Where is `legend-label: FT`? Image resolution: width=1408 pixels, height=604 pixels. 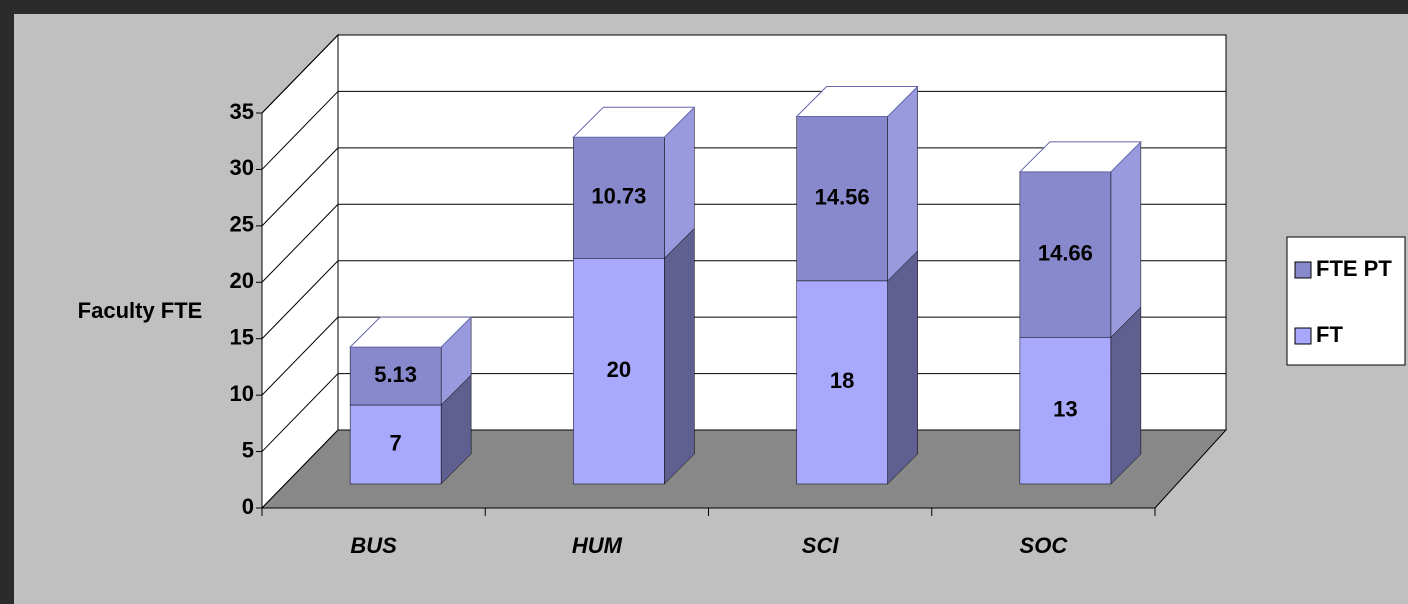 legend-label: FT is located at coordinates (1329, 334).